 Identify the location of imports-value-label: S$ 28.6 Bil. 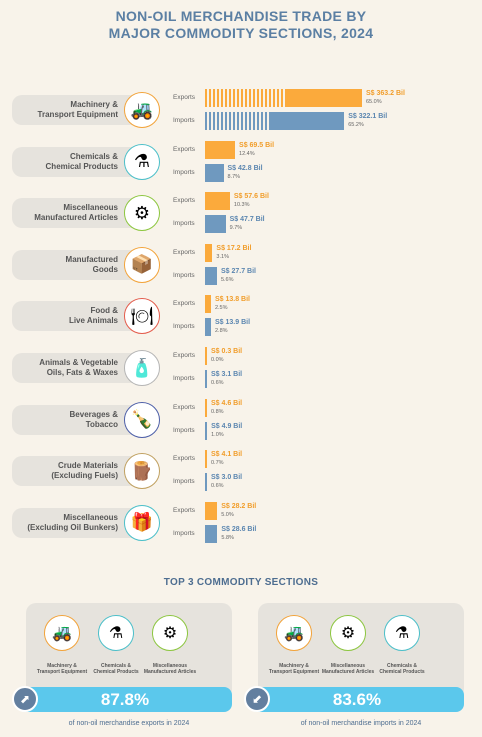
(239, 529).